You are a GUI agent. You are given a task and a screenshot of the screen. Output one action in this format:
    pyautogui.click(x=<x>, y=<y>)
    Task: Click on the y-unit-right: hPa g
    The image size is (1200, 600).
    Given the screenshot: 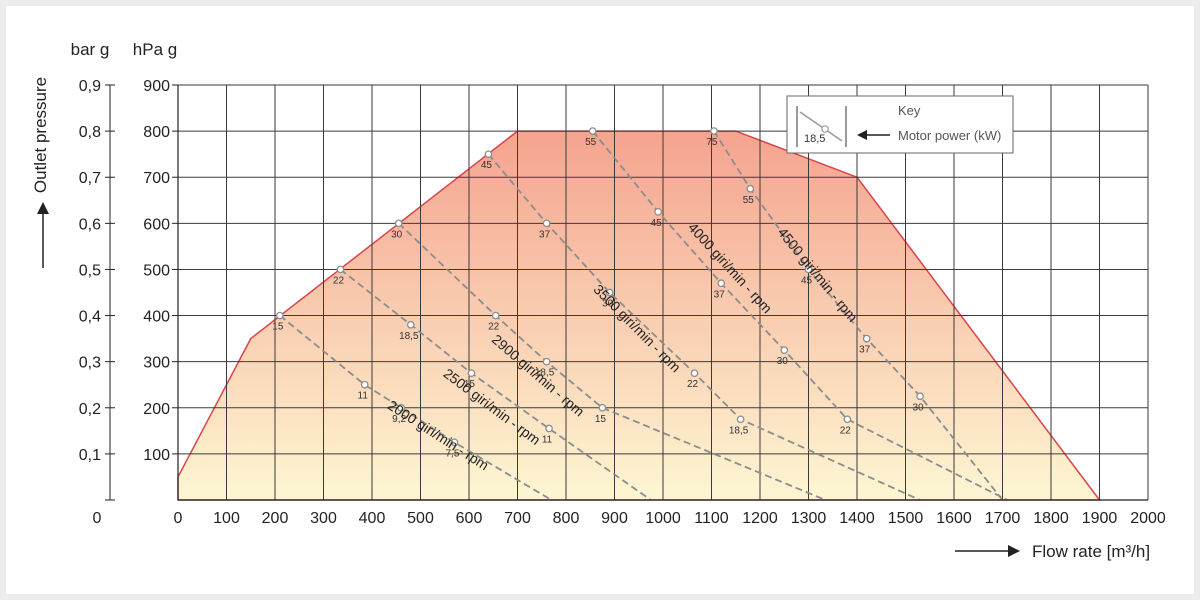 What is the action you would take?
    pyautogui.click(x=155, y=49)
    